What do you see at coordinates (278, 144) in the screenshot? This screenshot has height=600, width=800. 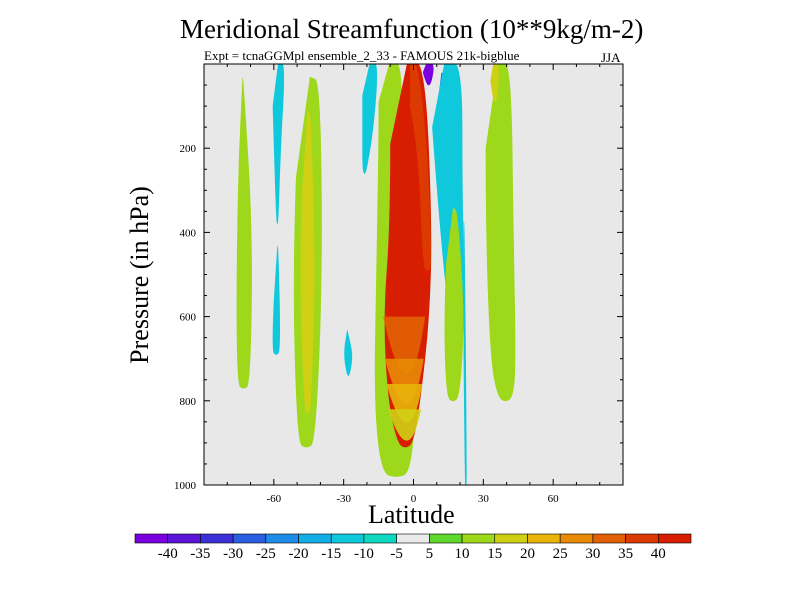 I see `sh-negative-band` at bounding box center [278, 144].